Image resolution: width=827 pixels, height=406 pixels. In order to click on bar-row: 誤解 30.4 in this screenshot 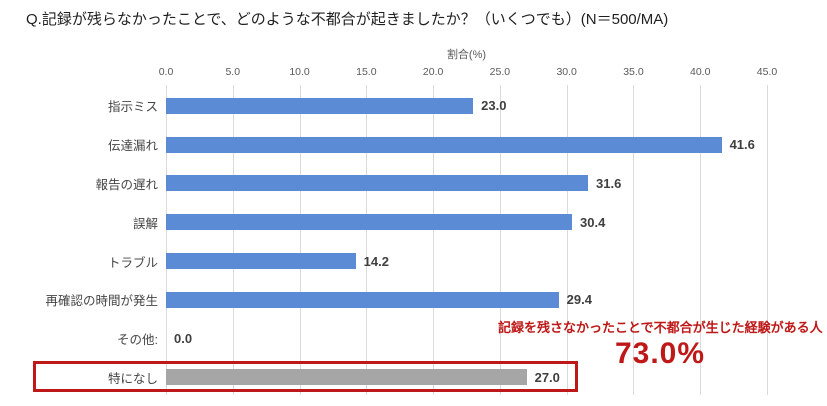, I will do `click(413, 222)`.